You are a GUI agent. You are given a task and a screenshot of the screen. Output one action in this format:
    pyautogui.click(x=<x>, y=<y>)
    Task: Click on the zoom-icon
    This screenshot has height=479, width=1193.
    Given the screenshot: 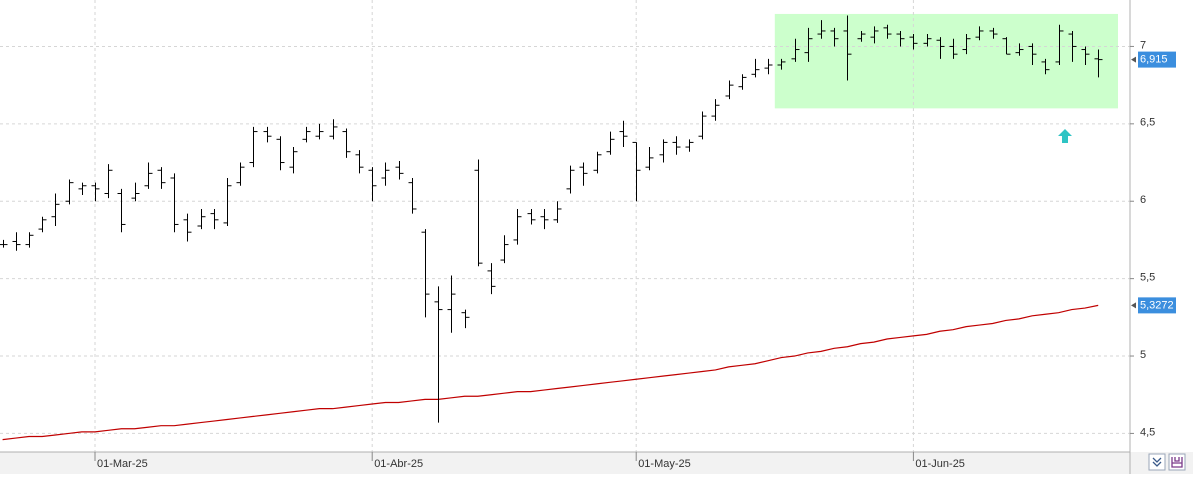 What is the action you would take?
    pyautogui.click(x=1157, y=462)
    